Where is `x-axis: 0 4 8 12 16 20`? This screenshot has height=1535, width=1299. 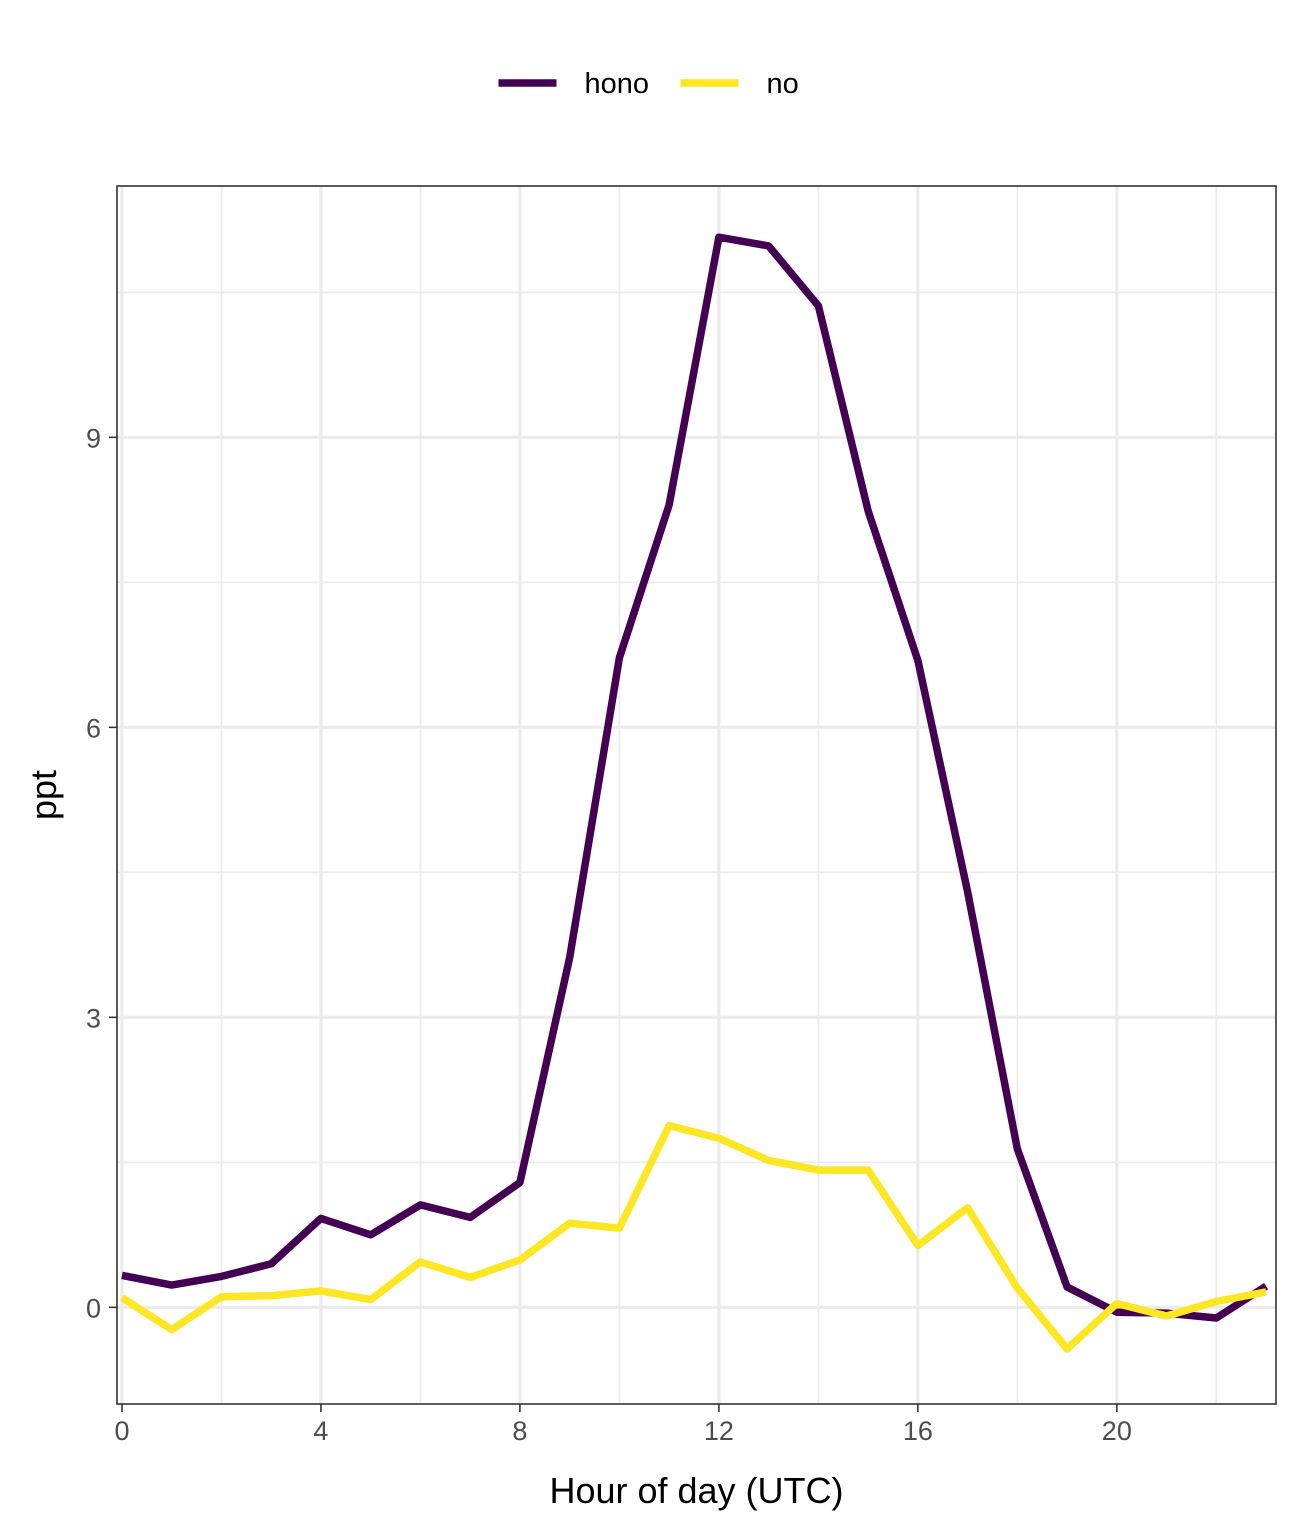 x-axis: 0 4 8 12 16 20 is located at coordinates (623, 1425).